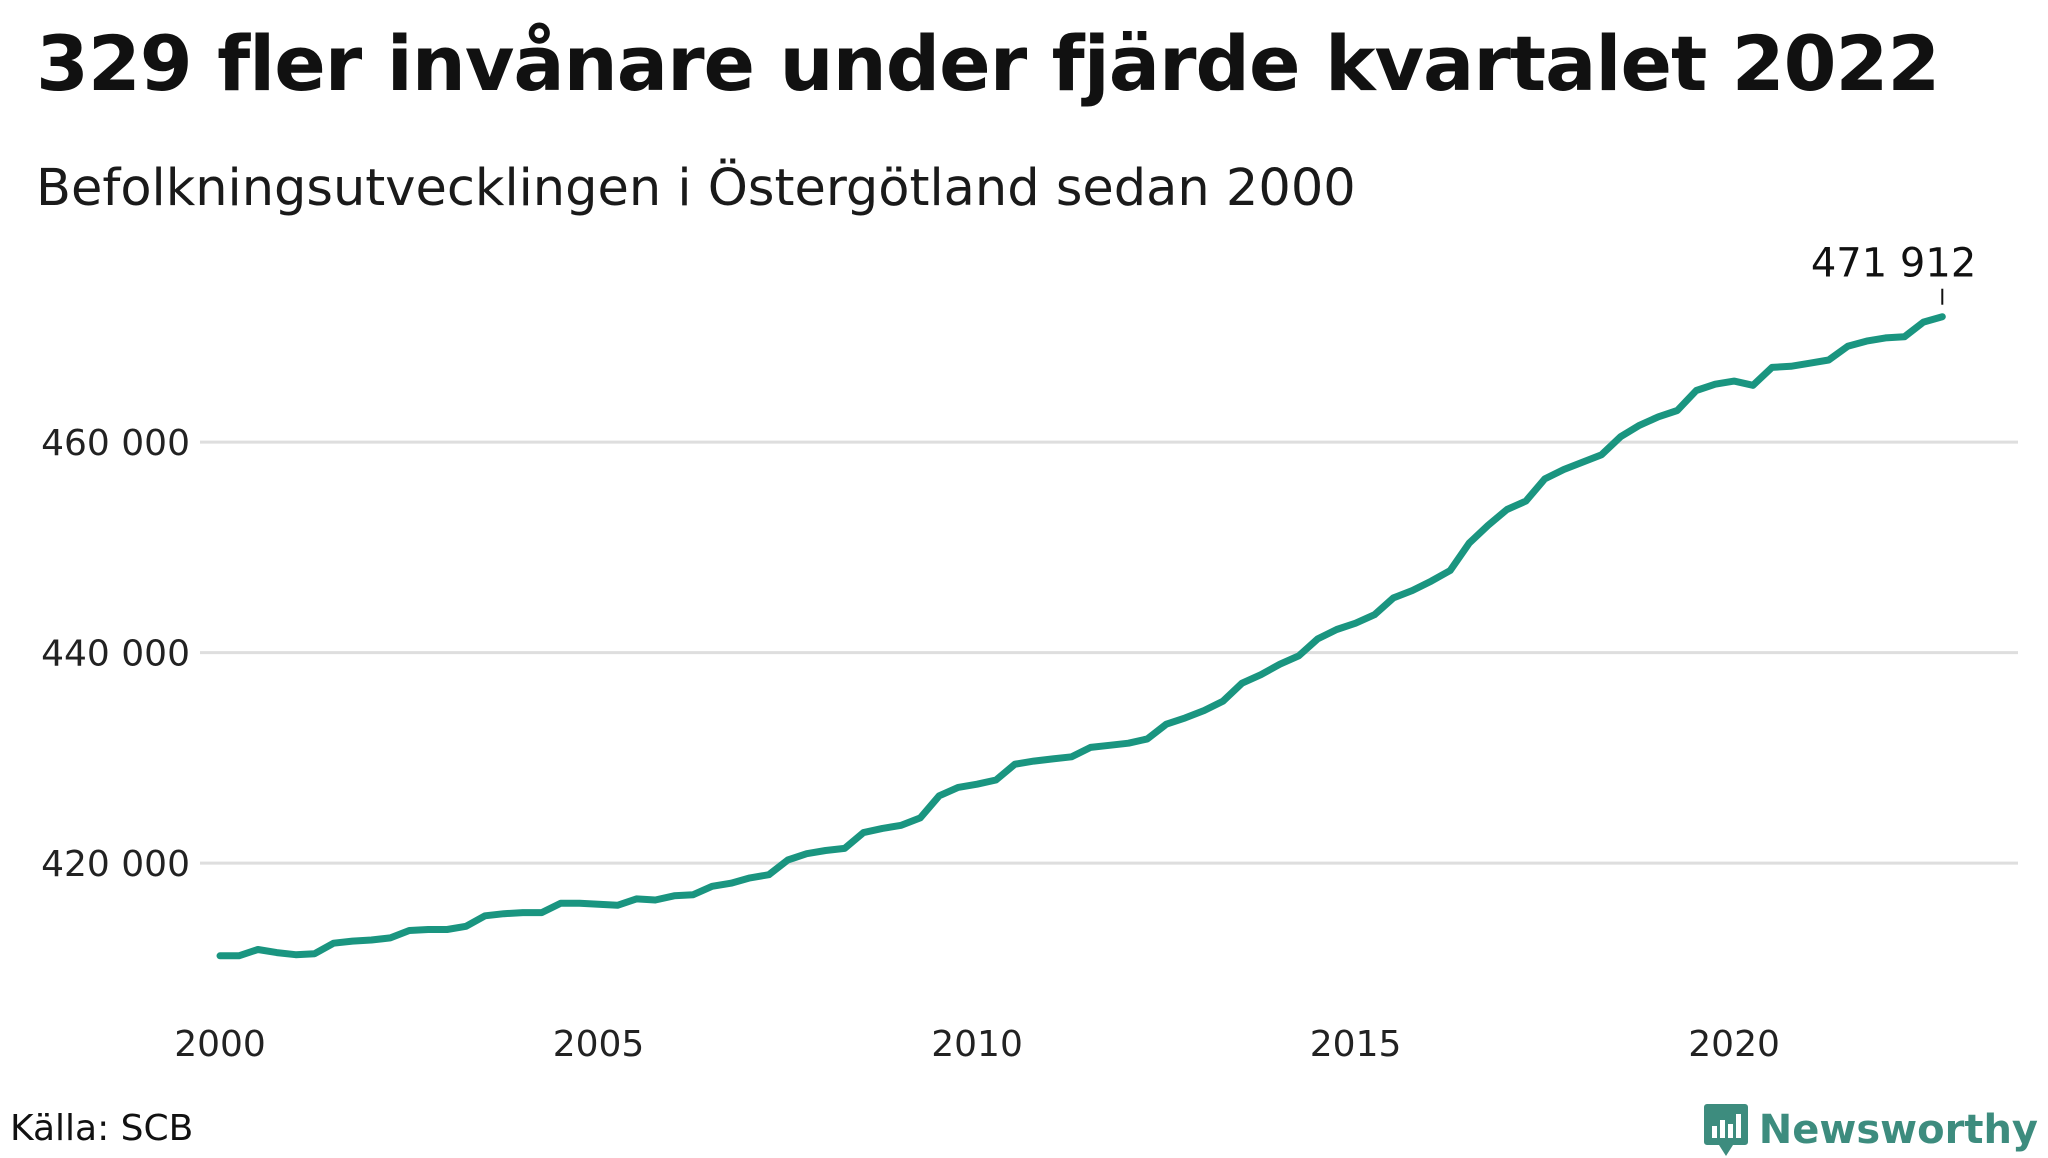 The height and width of the screenshot is (1158, 2048). Describe the element at coordinates (115, 864) in the screenshot. I see `y-tick-label: 420 000` at that location.